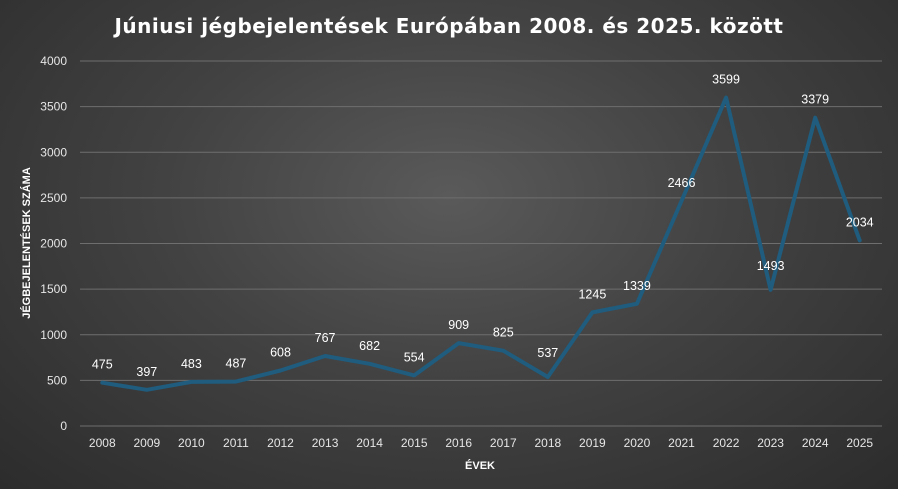  I want to click on data-label: 3379, so click(815, 100).